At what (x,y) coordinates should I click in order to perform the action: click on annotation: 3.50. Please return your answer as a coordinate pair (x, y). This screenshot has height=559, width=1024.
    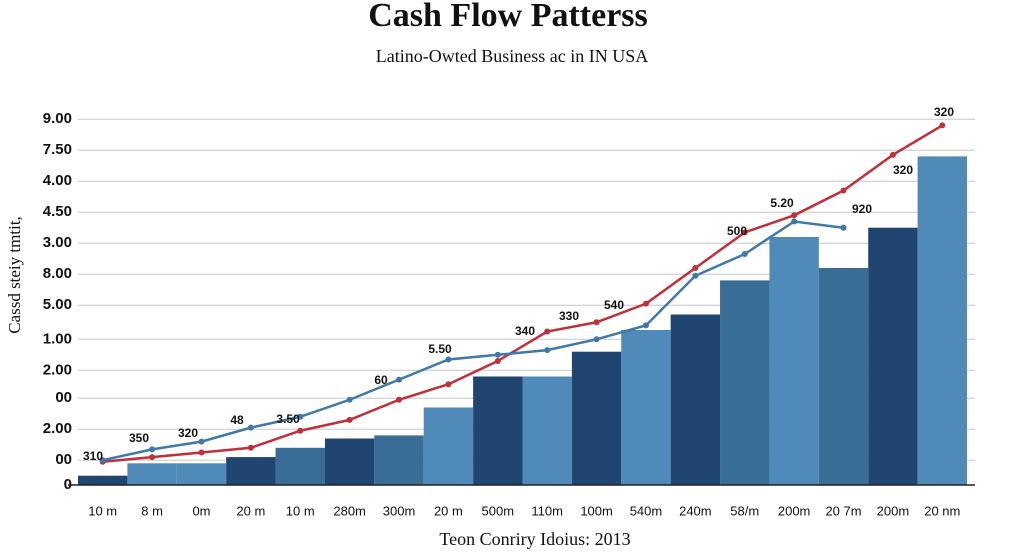
    Looking at the image, I should click on (288, 419).